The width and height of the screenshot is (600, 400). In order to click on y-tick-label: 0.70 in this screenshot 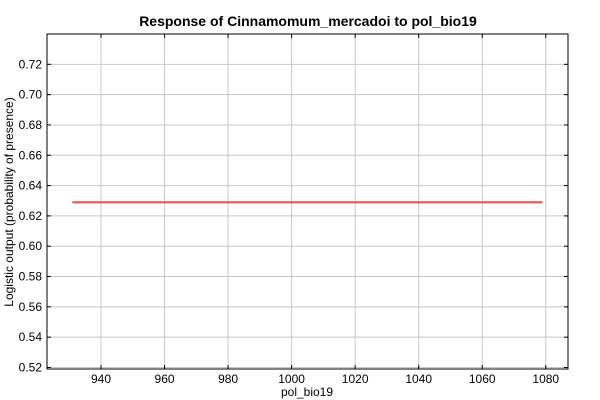, I will do `click(31, 95)`.